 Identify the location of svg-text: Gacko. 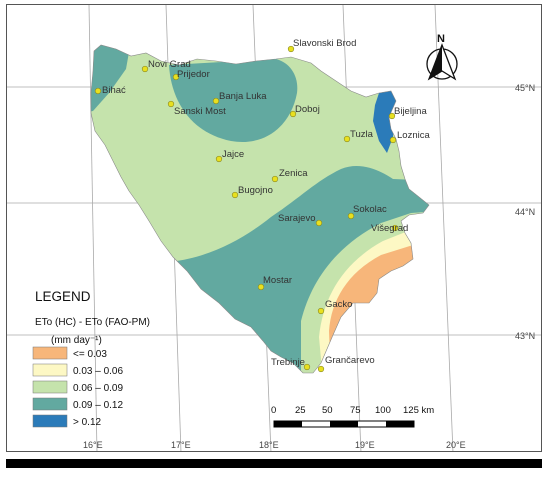
(338, 304).